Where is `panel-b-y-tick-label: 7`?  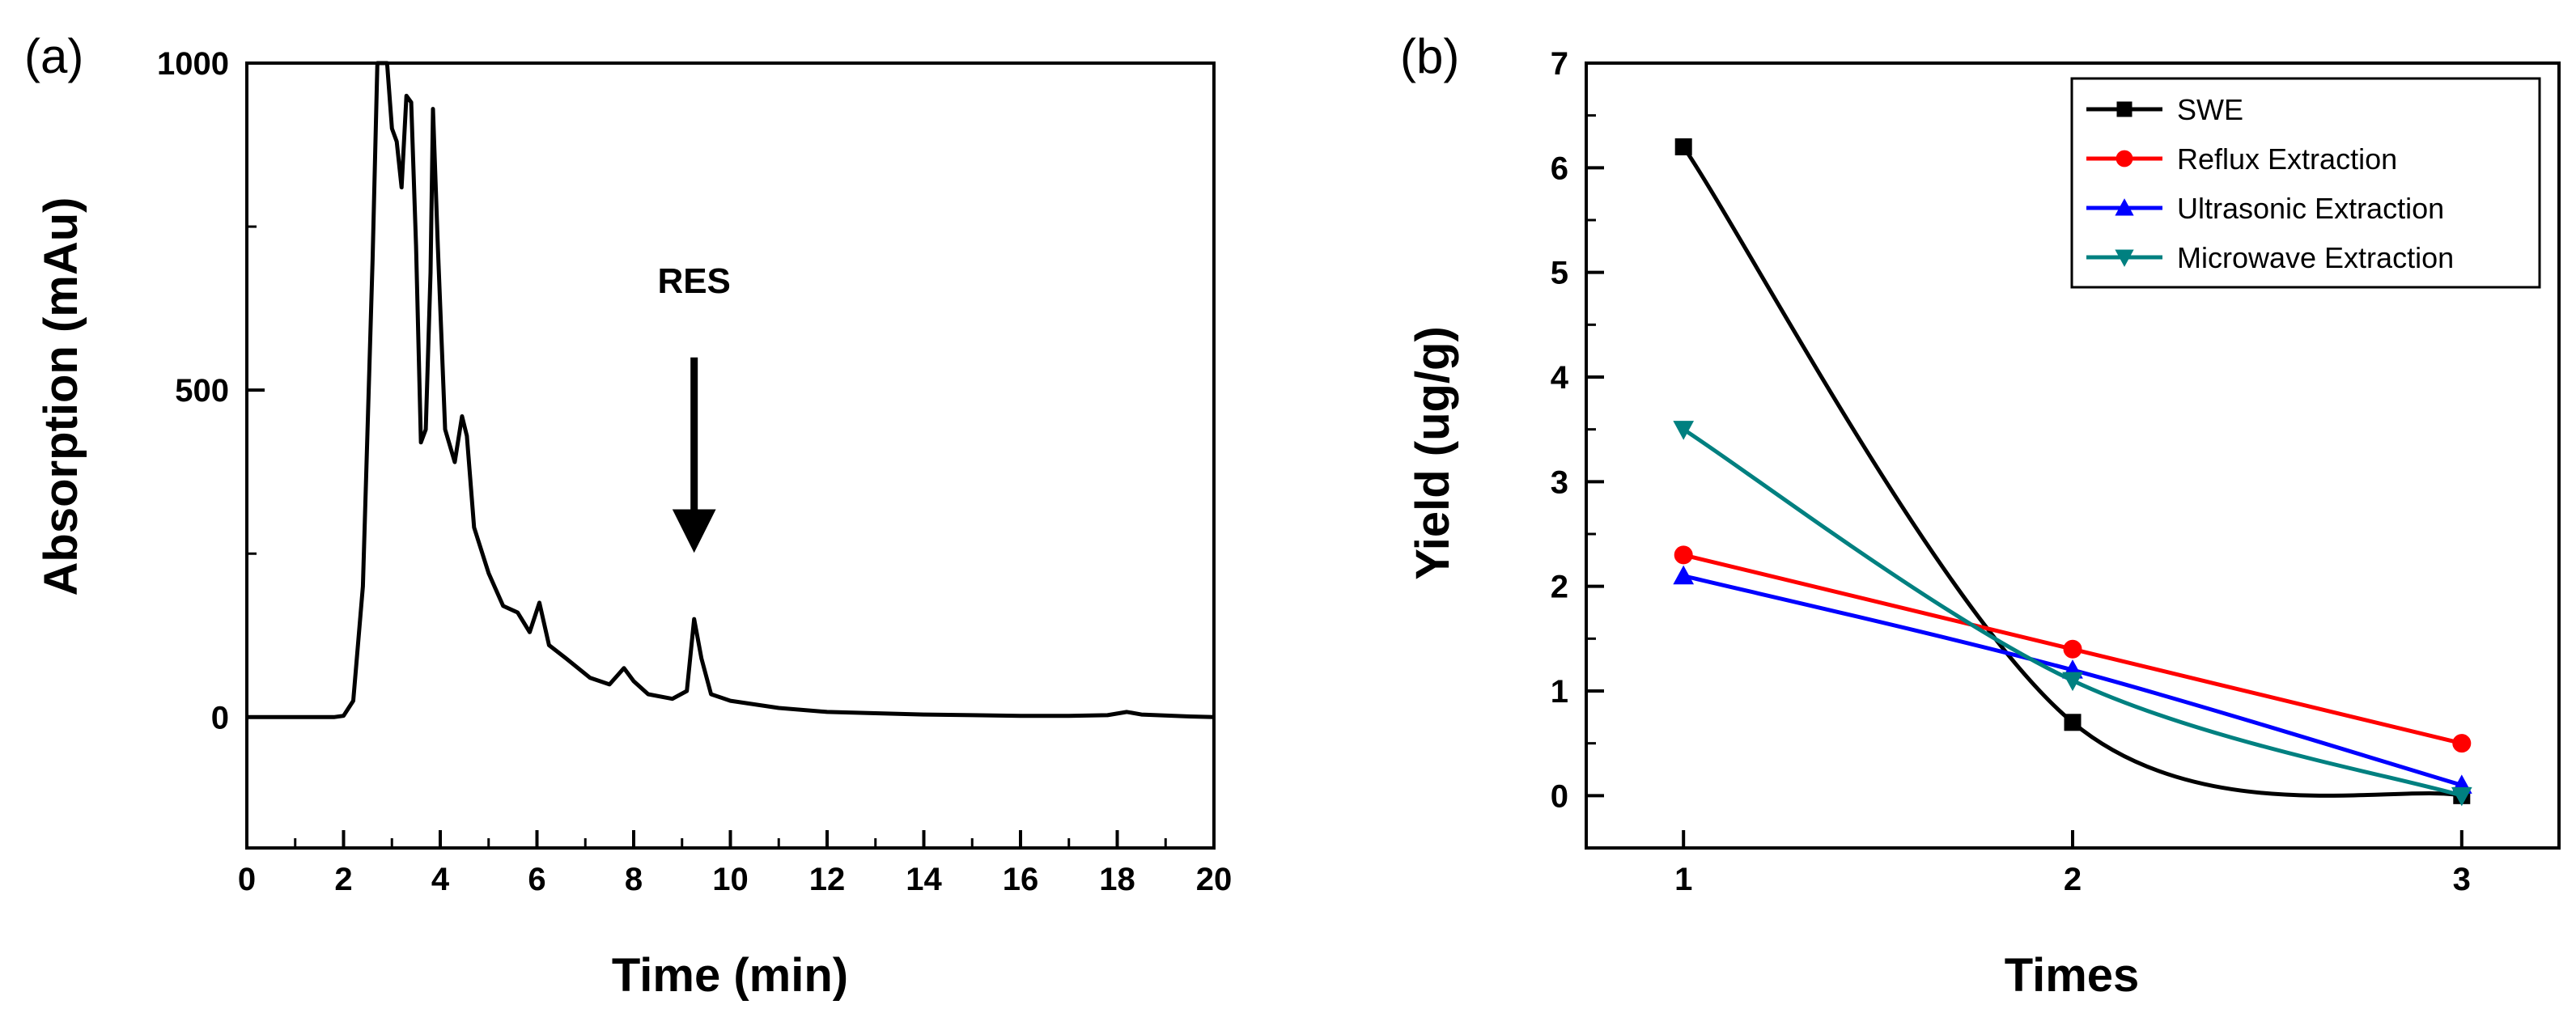
panel-b-y-tick-label: 7 is located at coordinates (1559, 64).